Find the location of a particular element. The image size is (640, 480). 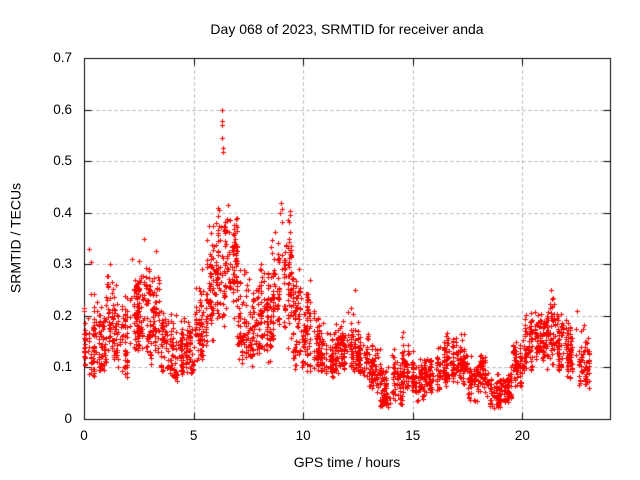

y-tick-label: 0.5 is located at coordinates (62, 161).